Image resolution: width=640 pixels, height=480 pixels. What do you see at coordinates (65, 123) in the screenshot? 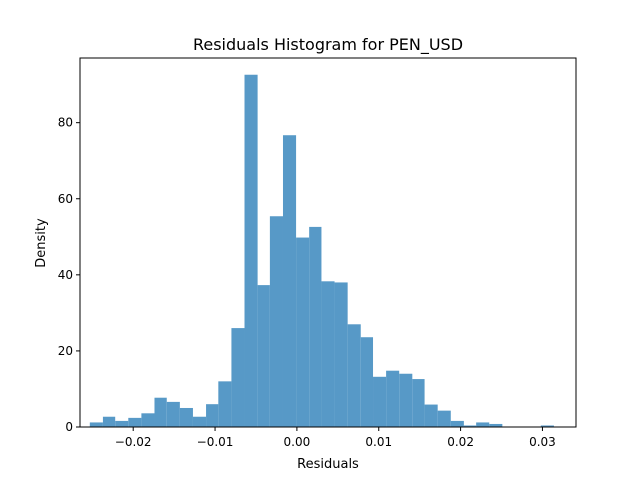
I see `y-tick-label: 80` at bounding box center [65, 123].